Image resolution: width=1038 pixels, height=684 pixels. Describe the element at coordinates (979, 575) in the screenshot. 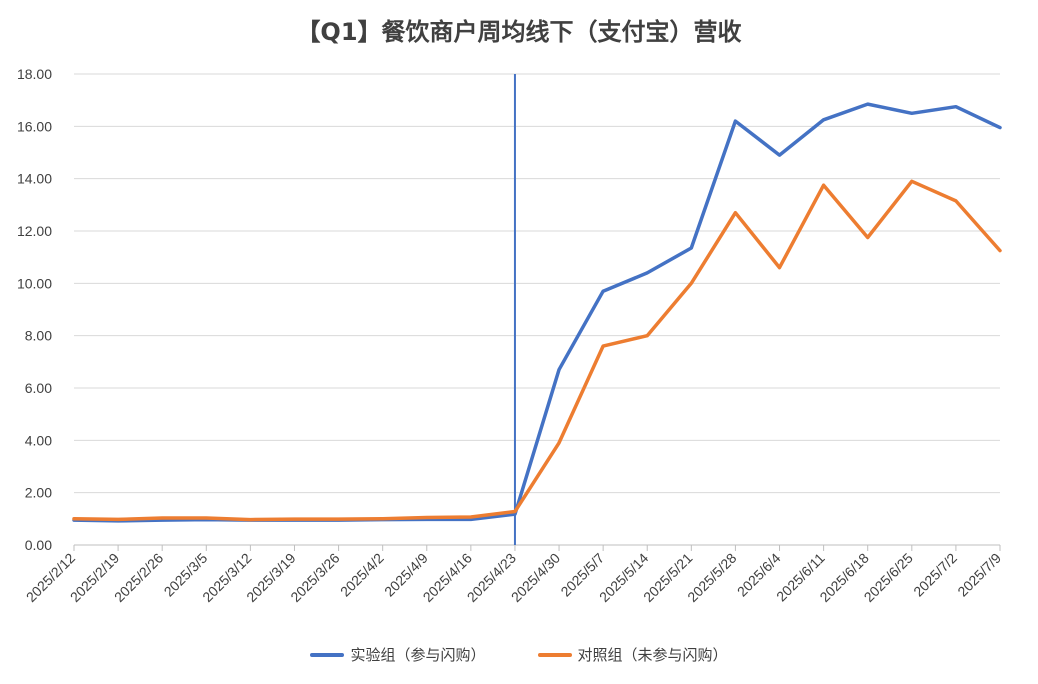

I see `x-tick-label: 2025/7/9` at that location.